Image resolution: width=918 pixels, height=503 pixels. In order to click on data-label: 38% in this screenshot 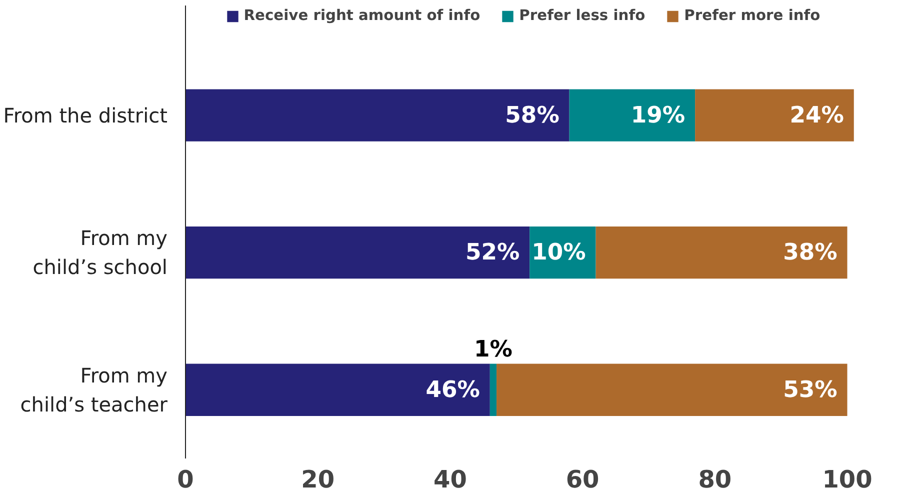, I will do `click(810, 253)`.